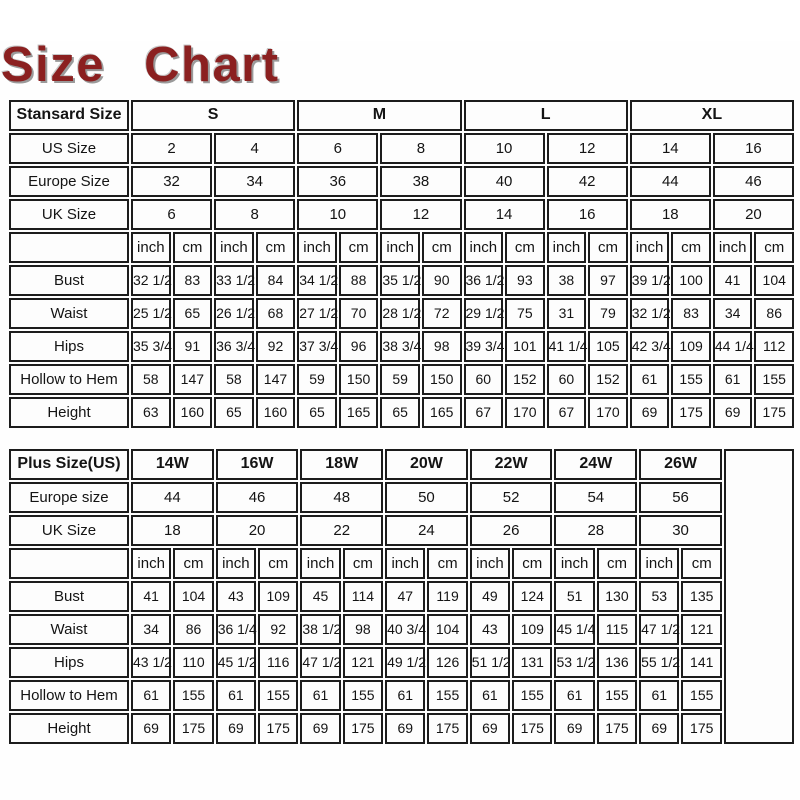 This screenshot has width=800, height=800. What do you see at coordinates (317, 346) in the screenshot?
I see `measure-value-cell: 37 3/4` at bounding box center [317, 346].